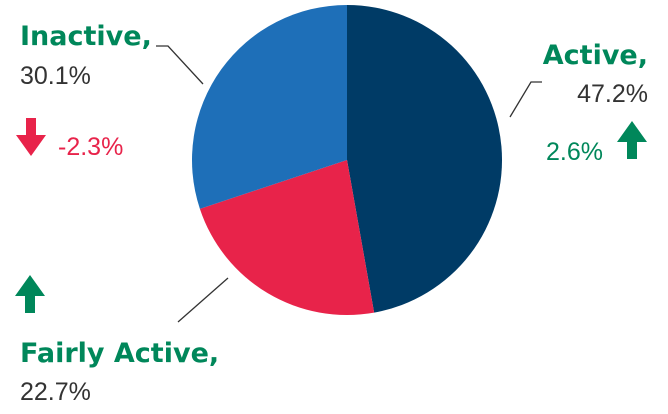  I want to click on slice-label-inactive: Inactive,, so click(86, 36).